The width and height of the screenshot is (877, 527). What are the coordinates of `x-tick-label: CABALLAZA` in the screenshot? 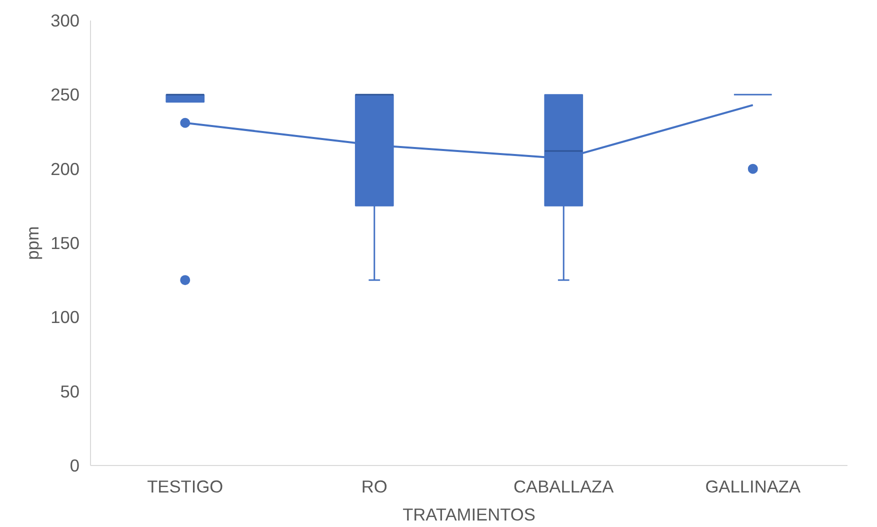 It's located at (564, 486).